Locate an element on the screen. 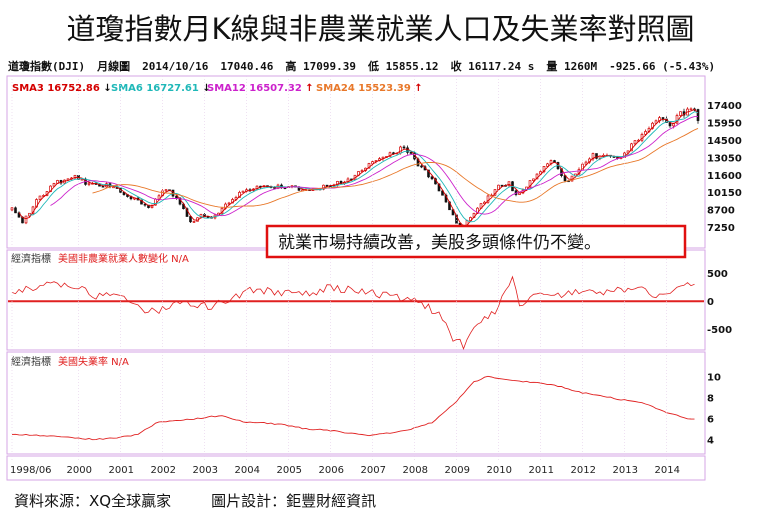 The width and height of the screenshot is (761, 516). price-y-tick: 14500 is located at coordinates (724, 141).